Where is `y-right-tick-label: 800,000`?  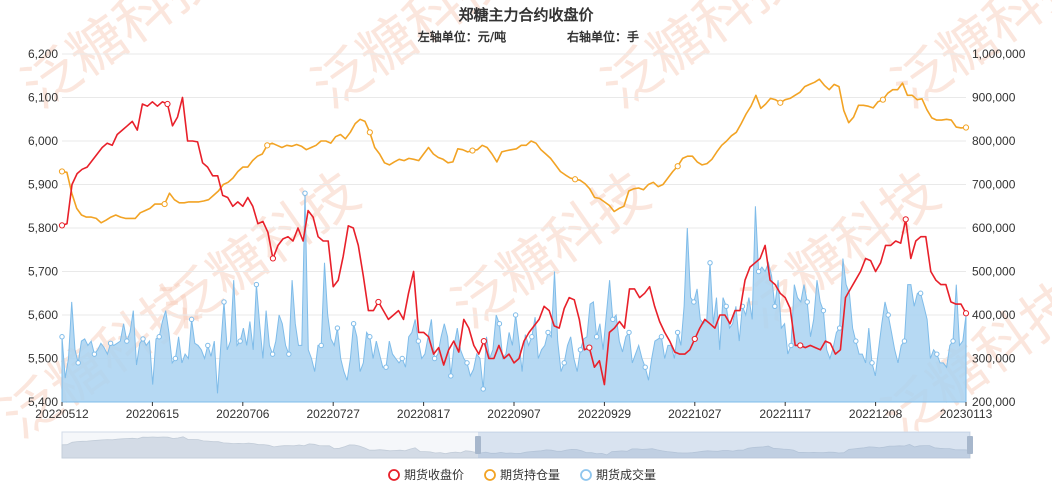 y-right-tick-label: 800,000 is located at coordinates (994, 141).